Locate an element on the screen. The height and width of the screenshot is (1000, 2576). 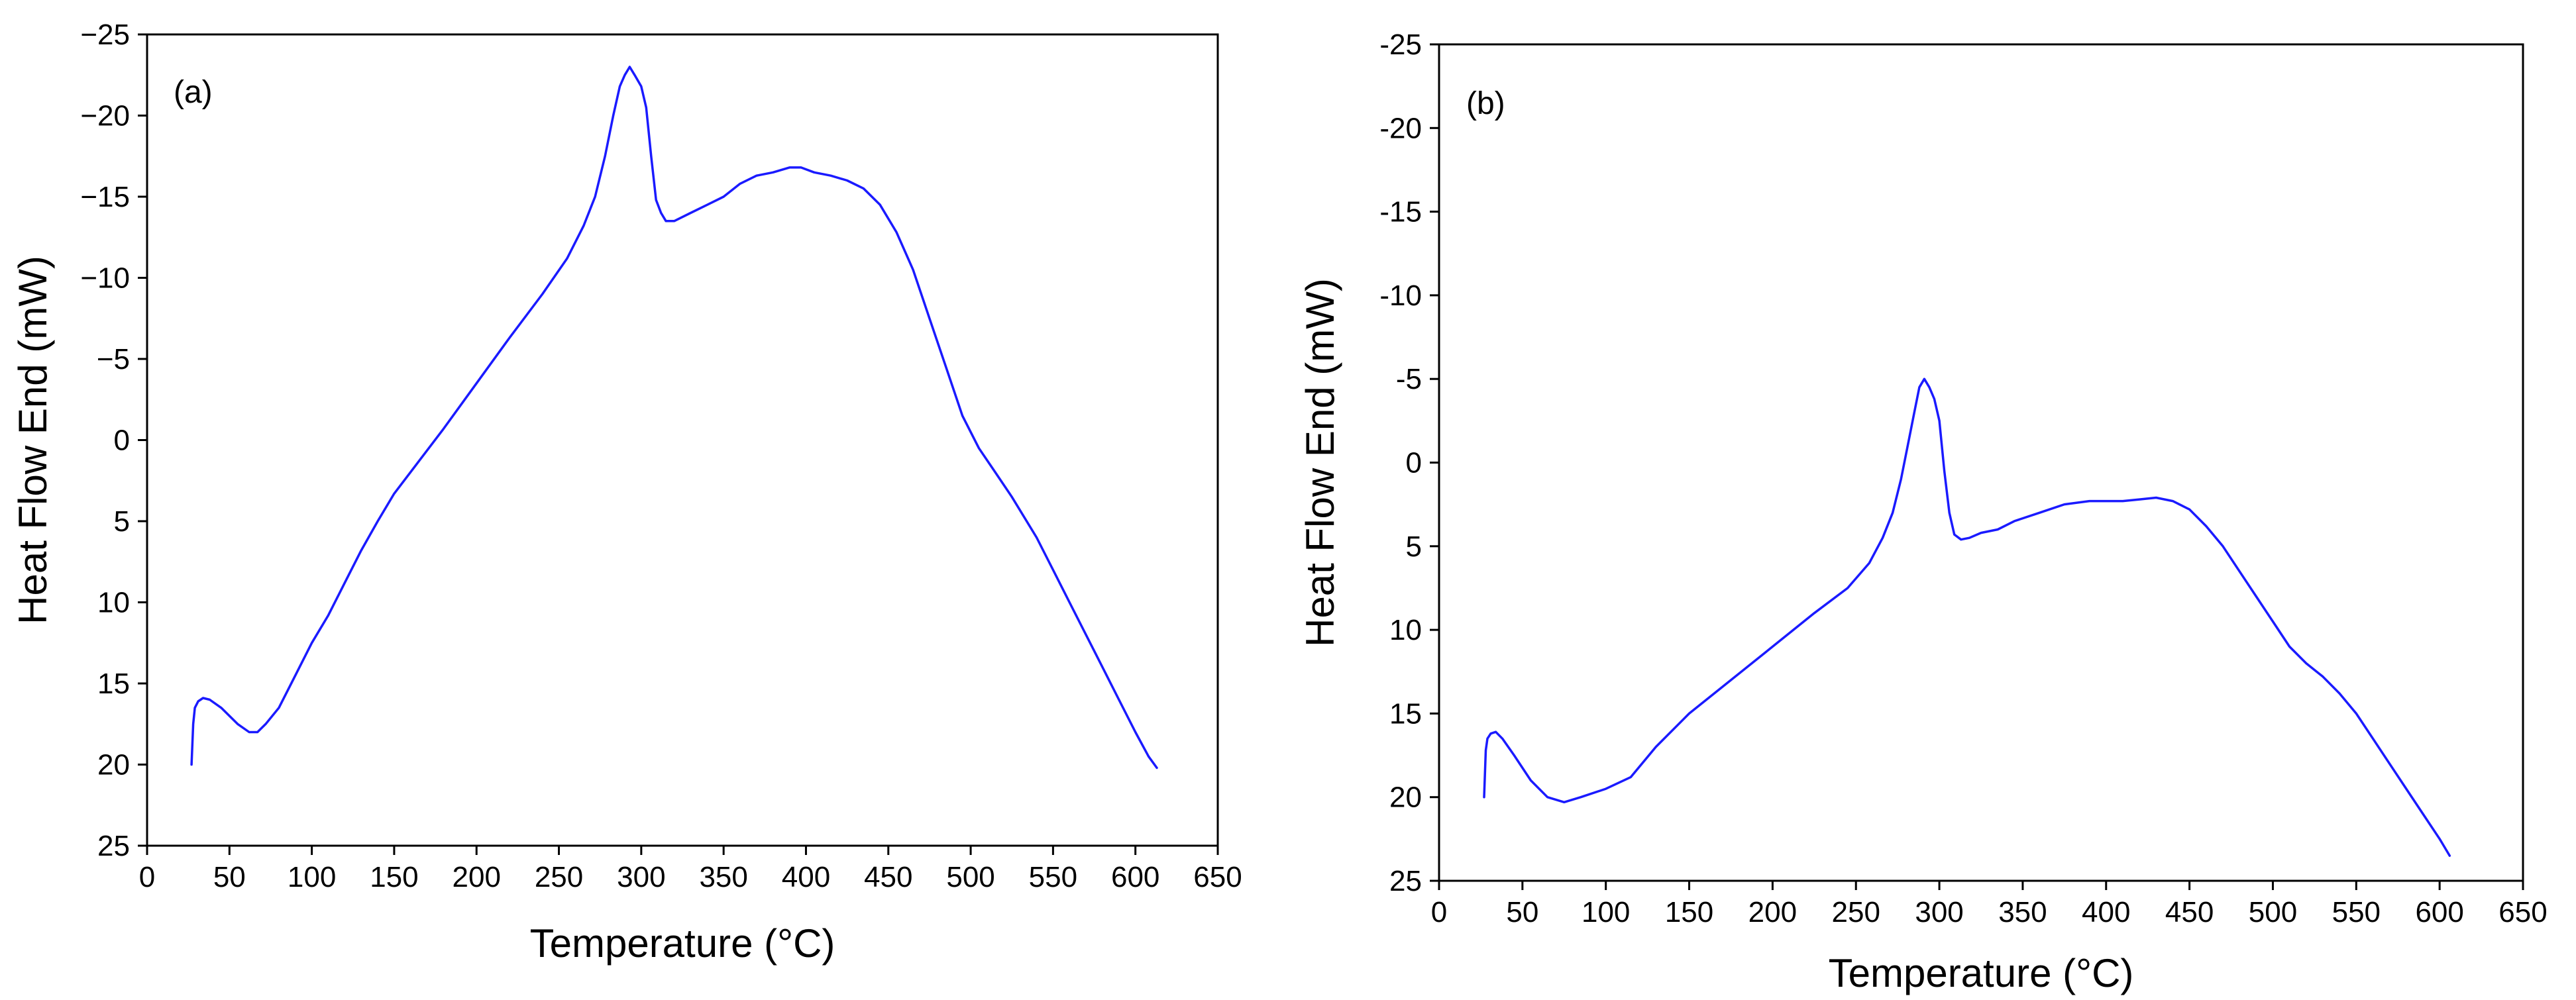
y-tick-label: −10 is located at coordinates (105, 279).